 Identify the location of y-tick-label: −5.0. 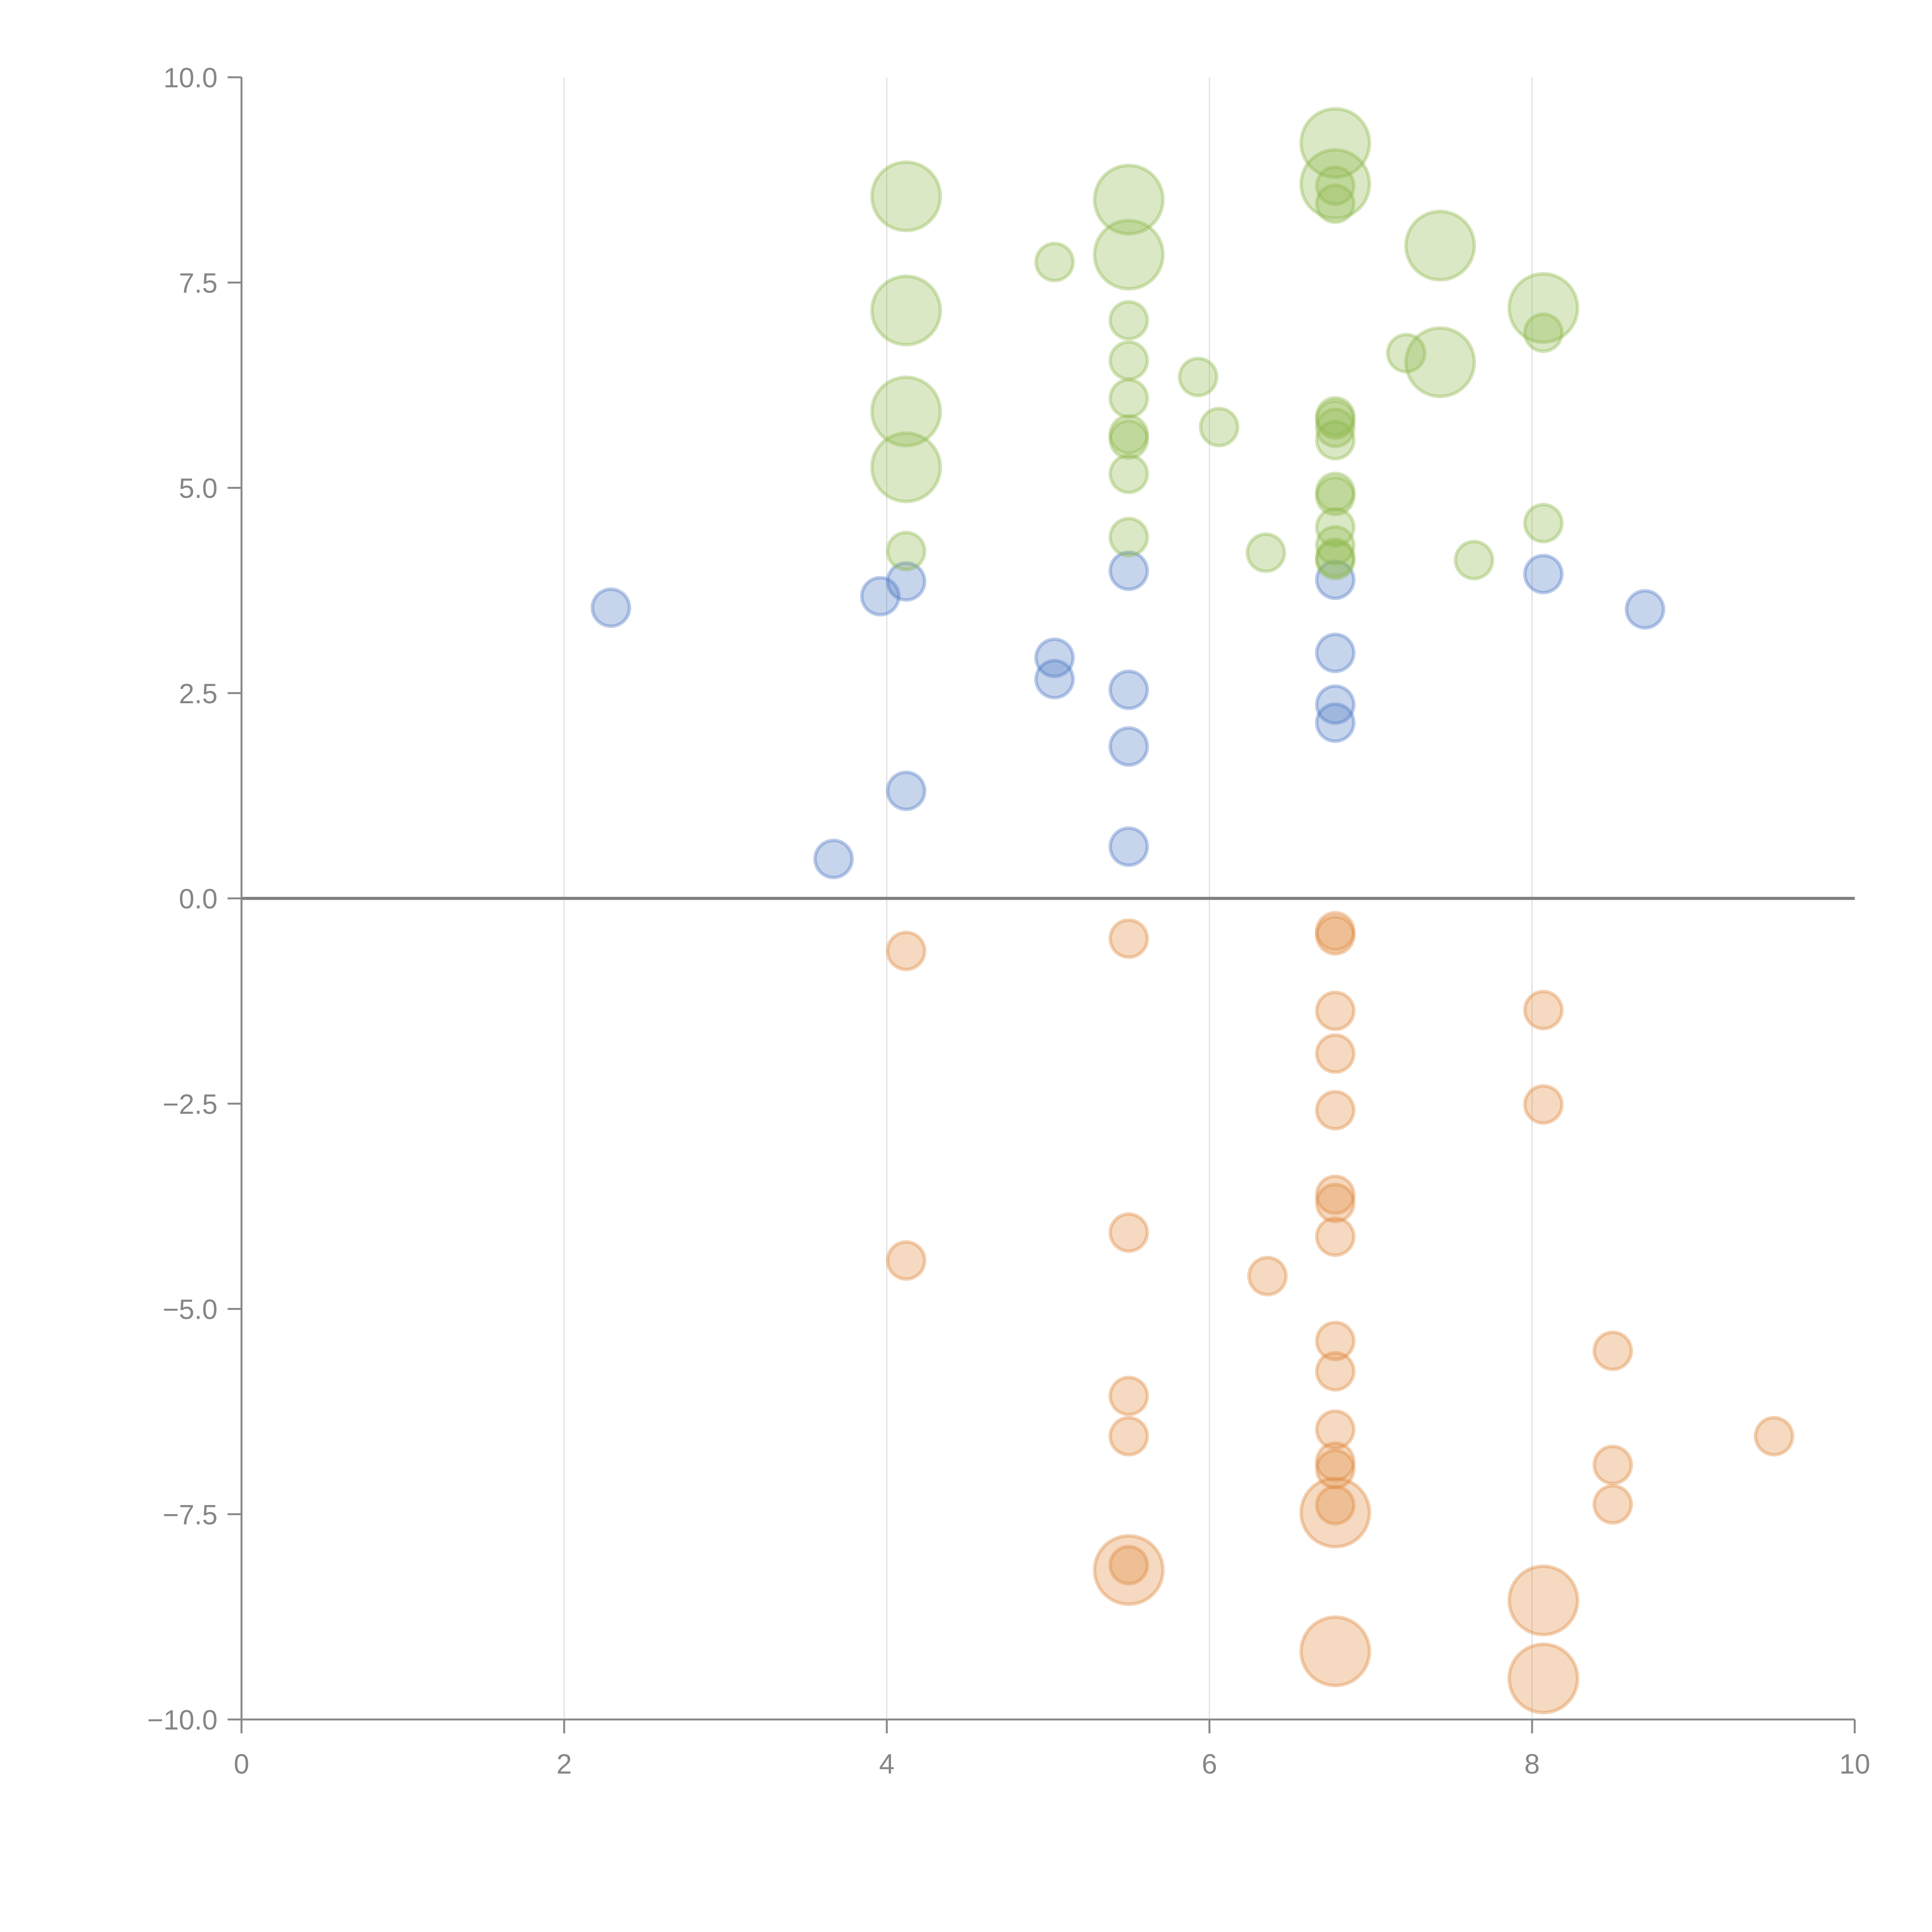
(191, 1310).